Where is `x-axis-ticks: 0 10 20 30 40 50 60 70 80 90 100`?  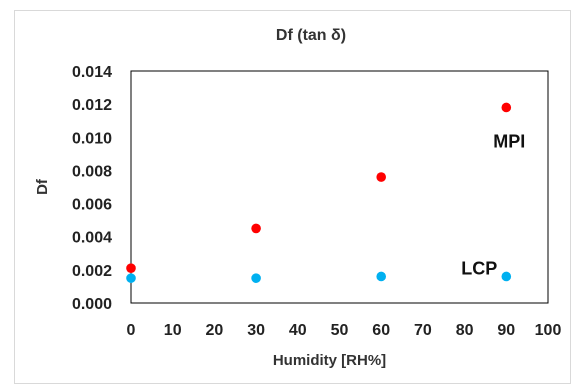 x-axis-ticks: 0 10 20 30 40 50 60 70 80 90 100 is located at coordinates (344, 330).